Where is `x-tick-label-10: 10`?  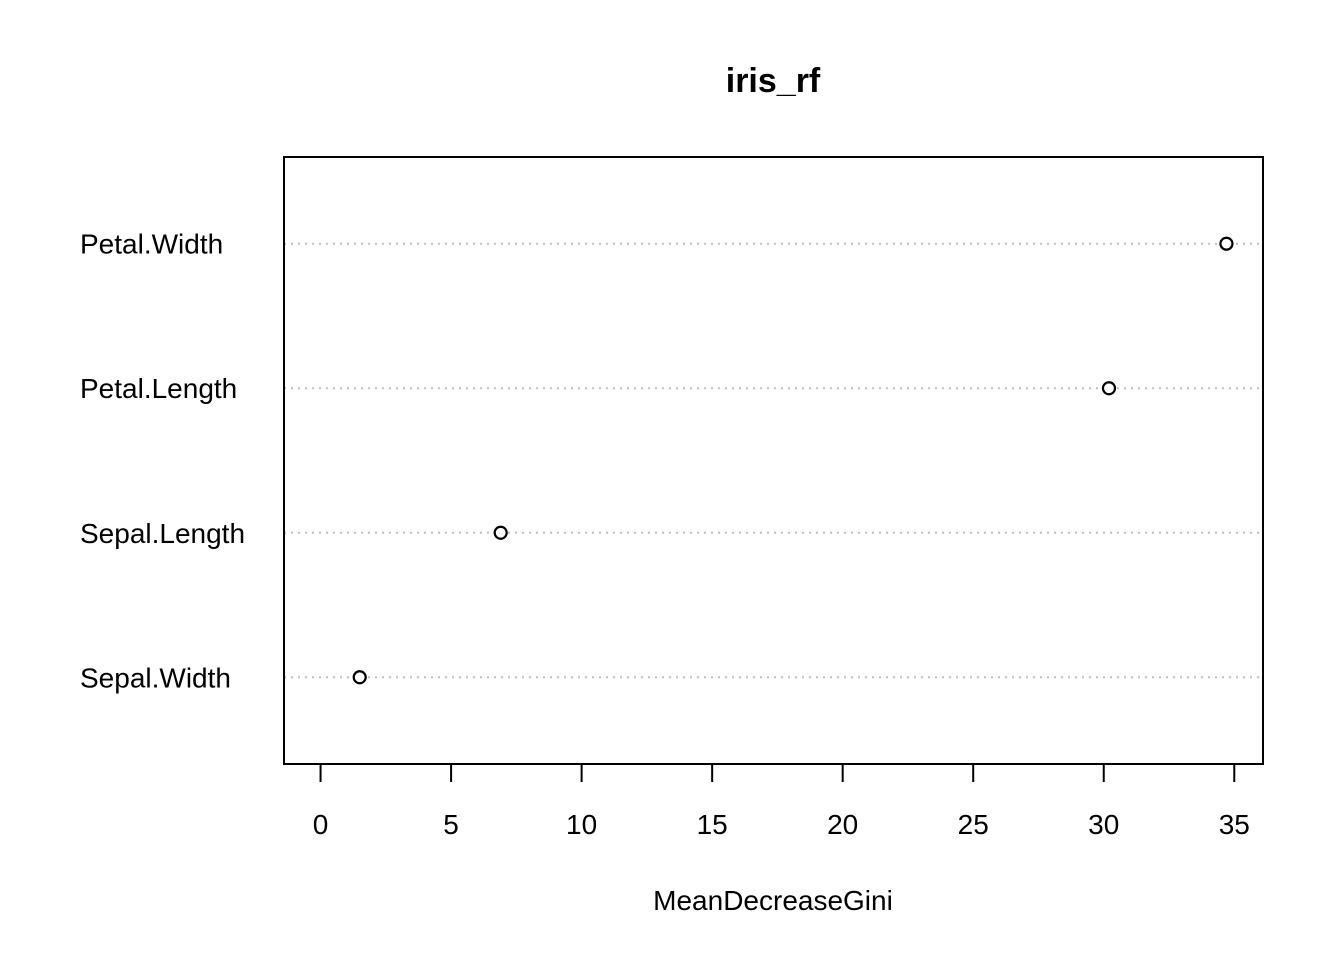 x-tick-label-10: 10 is located at coordinates (581, 824).